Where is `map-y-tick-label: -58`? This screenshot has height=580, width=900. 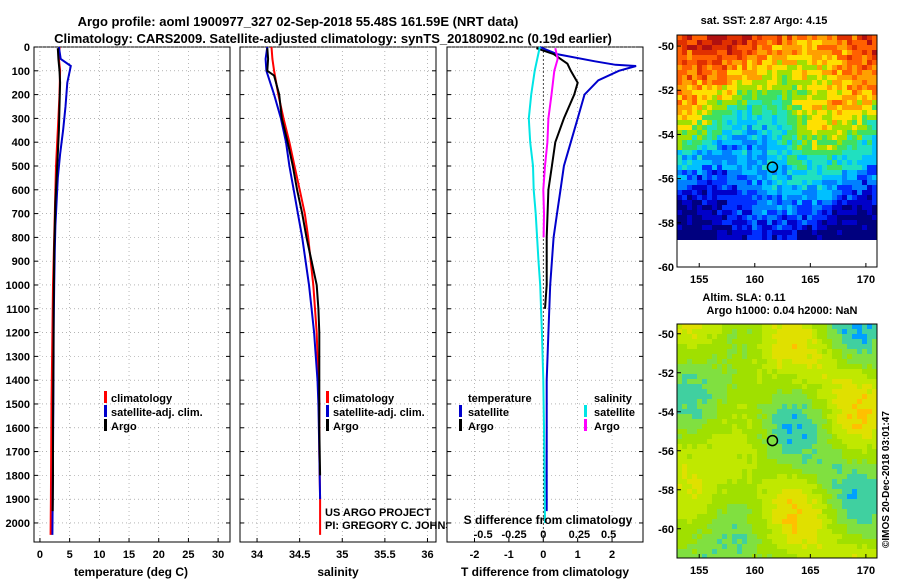
map-y-tick-label: -58 is located at coordinates (666, 224).